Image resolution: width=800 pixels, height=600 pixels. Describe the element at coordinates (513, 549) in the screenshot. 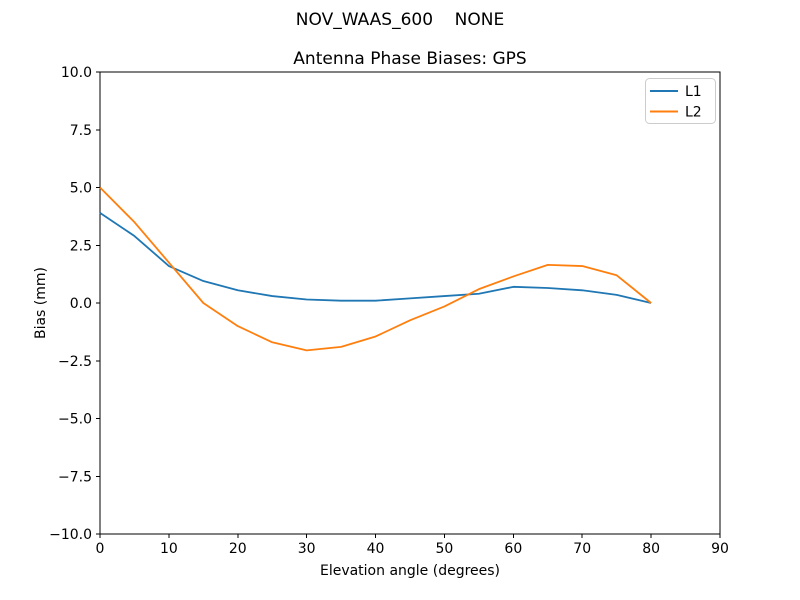

I see `x-tick-label: 60` at that location.